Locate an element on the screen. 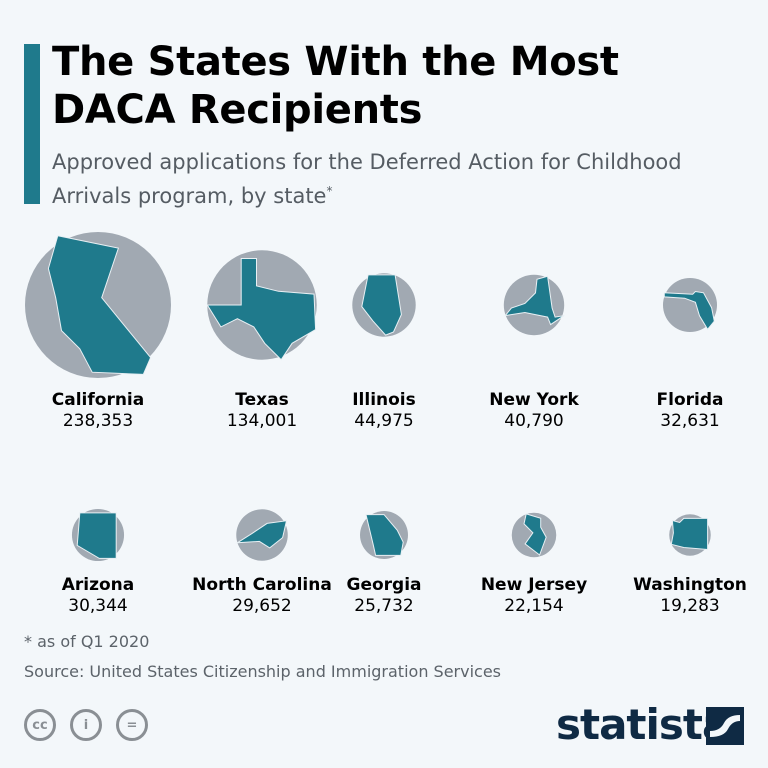 This screenshot has width=768, height=768. state-label-north-carolina: North Carolina 29,652 is located at coordinates (262, 596).